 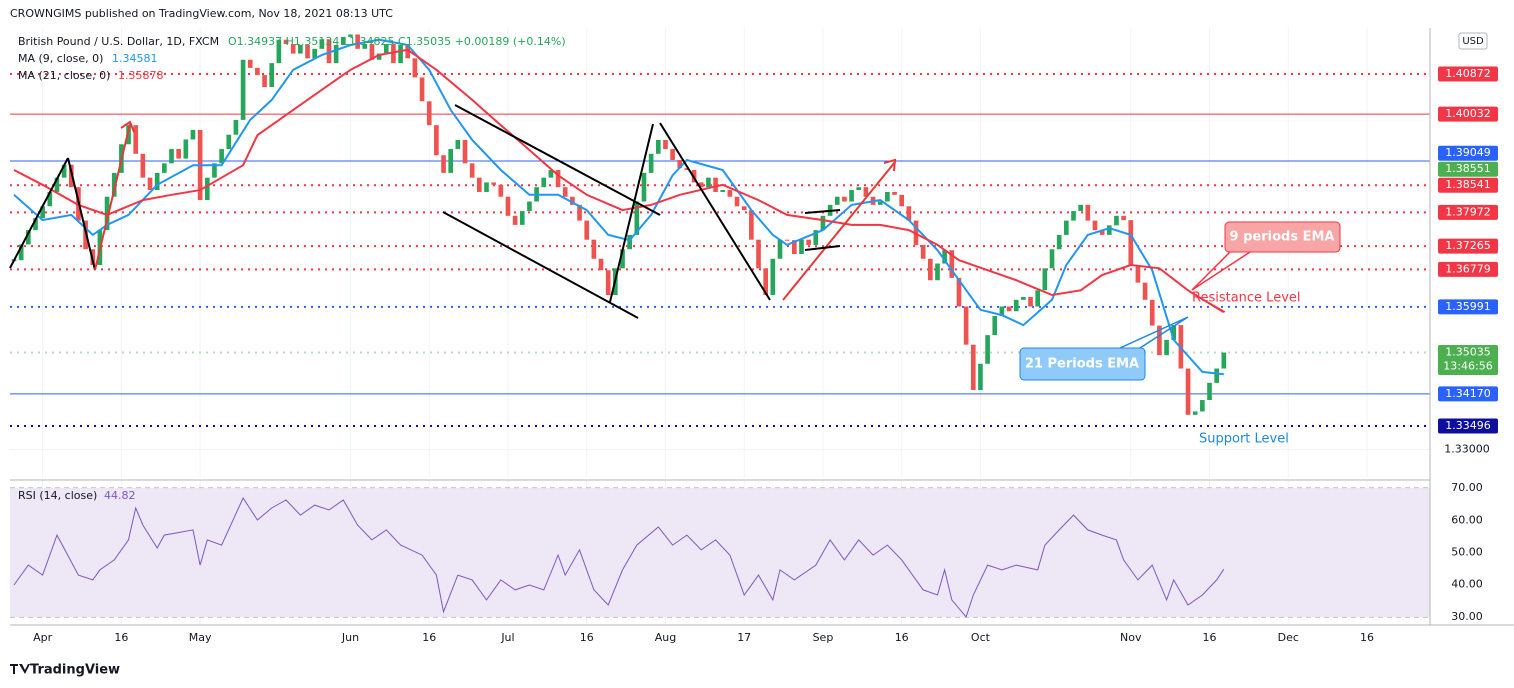 I want to click on x-tick-label: Jun, so click(x=350, y=637).